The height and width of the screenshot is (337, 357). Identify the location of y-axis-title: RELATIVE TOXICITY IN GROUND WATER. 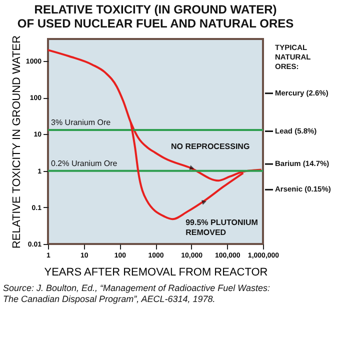
(16, 142).